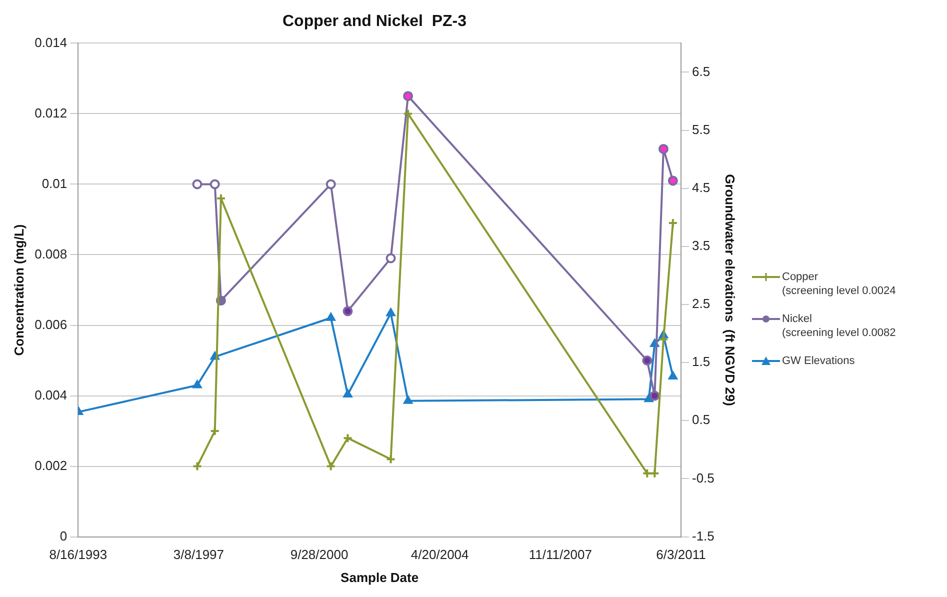  I want to click on legend-label: Nickel (screening level 0.0082, so click(839, 326).